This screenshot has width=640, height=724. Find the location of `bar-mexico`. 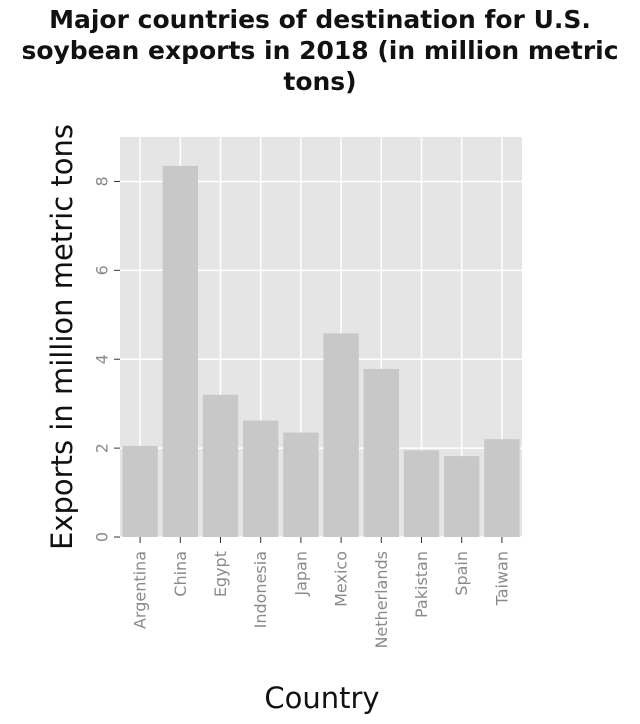

bar-mexico is located at coordinates (341, 435).